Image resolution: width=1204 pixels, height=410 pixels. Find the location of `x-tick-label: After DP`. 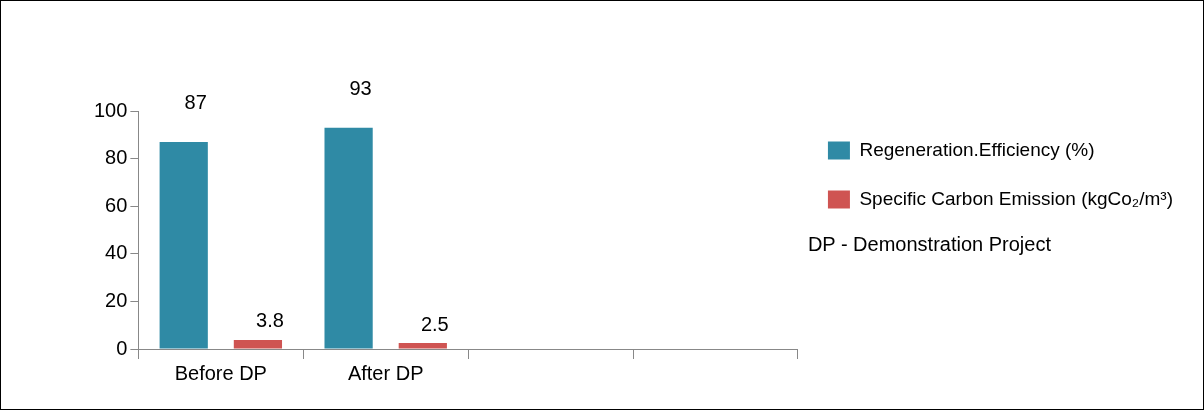

x-tick-label: After DP is located at coordinates (385, 372).